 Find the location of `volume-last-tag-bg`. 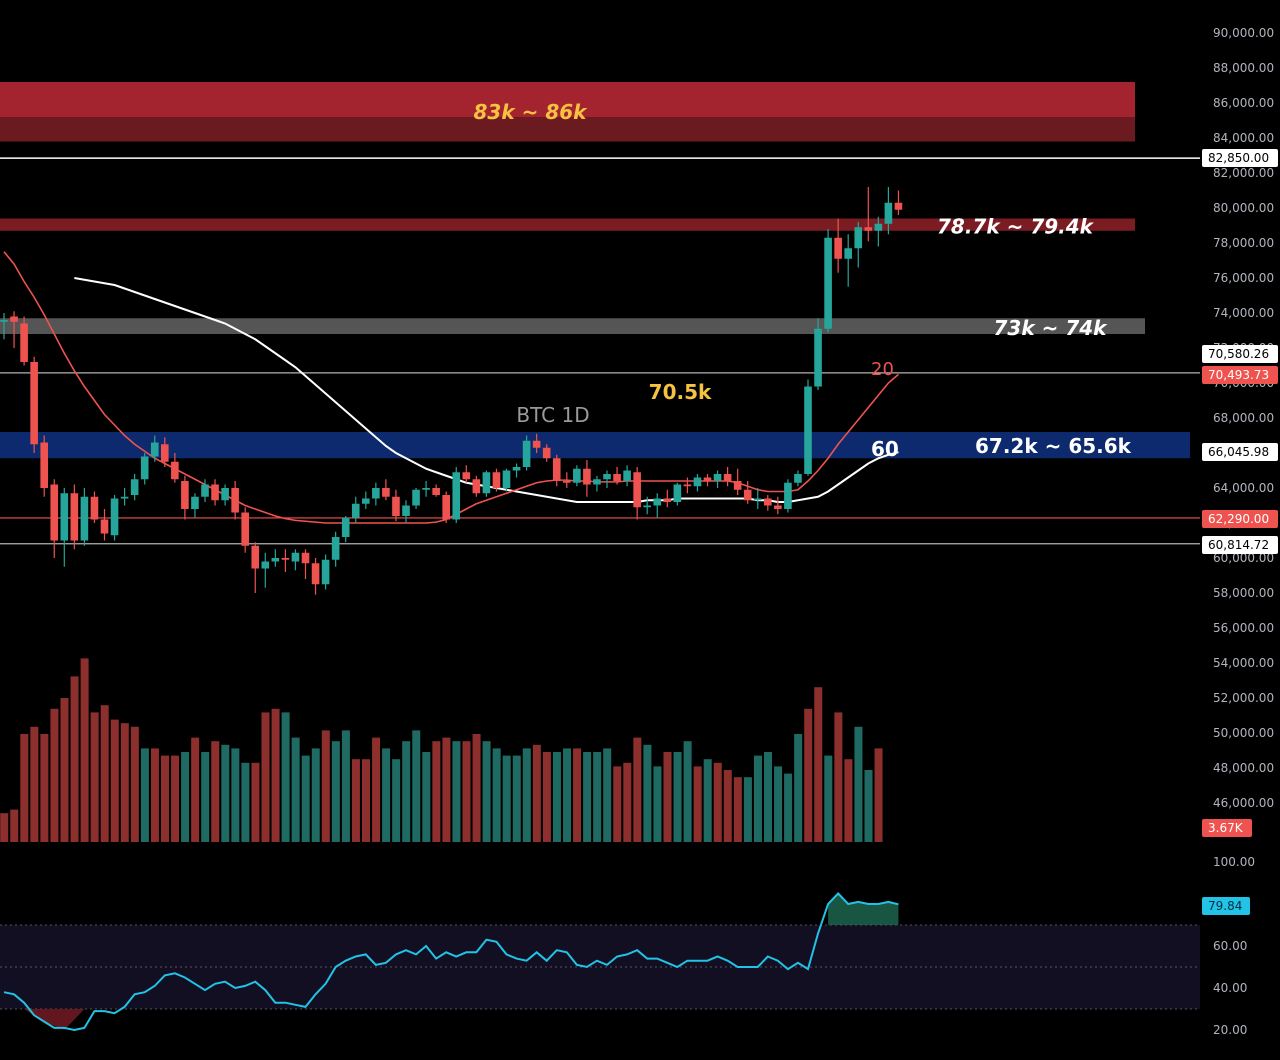

volume-last-tag-bg is located at coordinates (1227, 828).